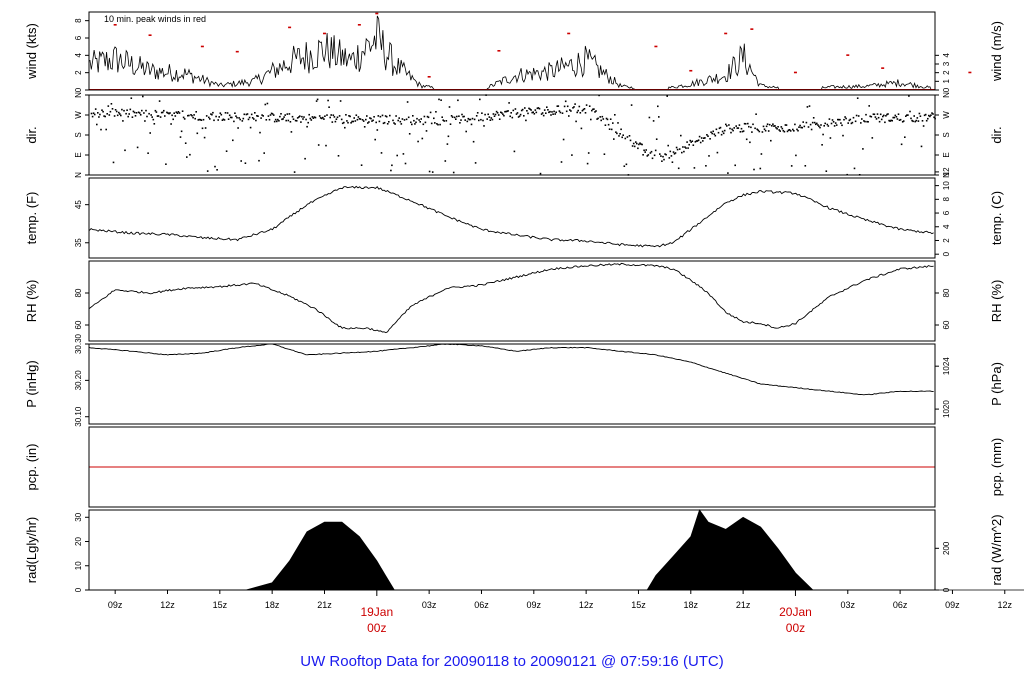  What do you see at coordinates (429, 605) in the screenshot?
I see `time-tick-label: 03z` at bounding box center [429, 605].